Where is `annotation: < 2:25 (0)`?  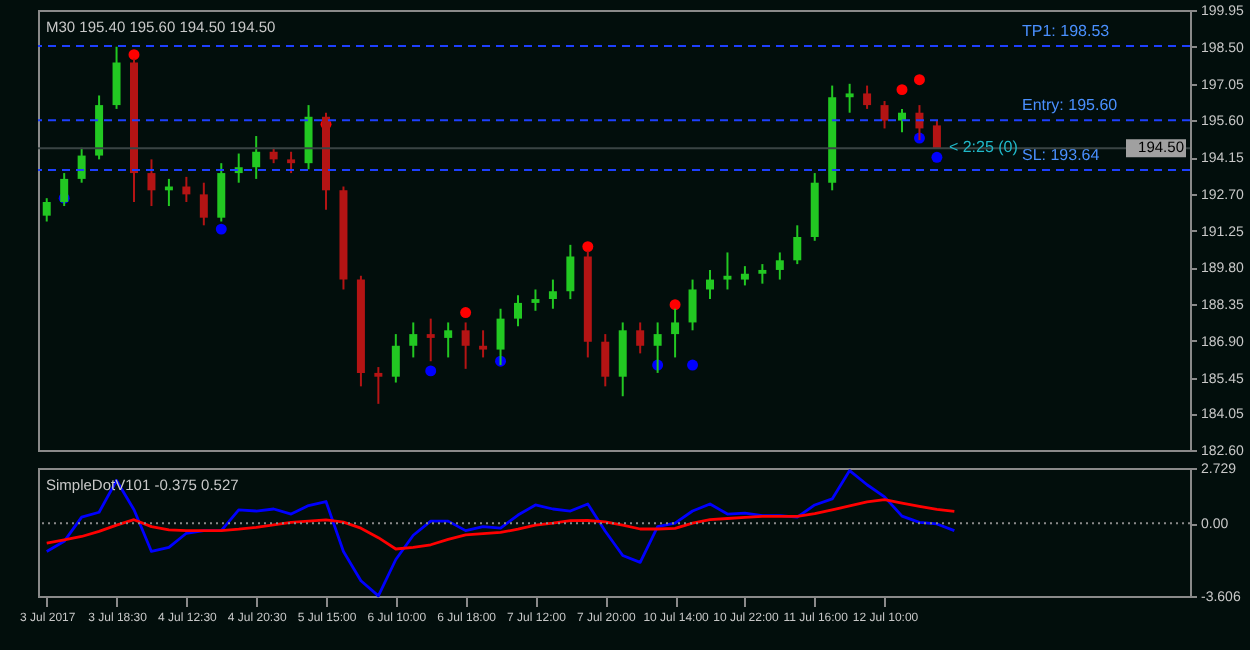 annotation: < 2:25 (0) is located at coordinates (983, 147).